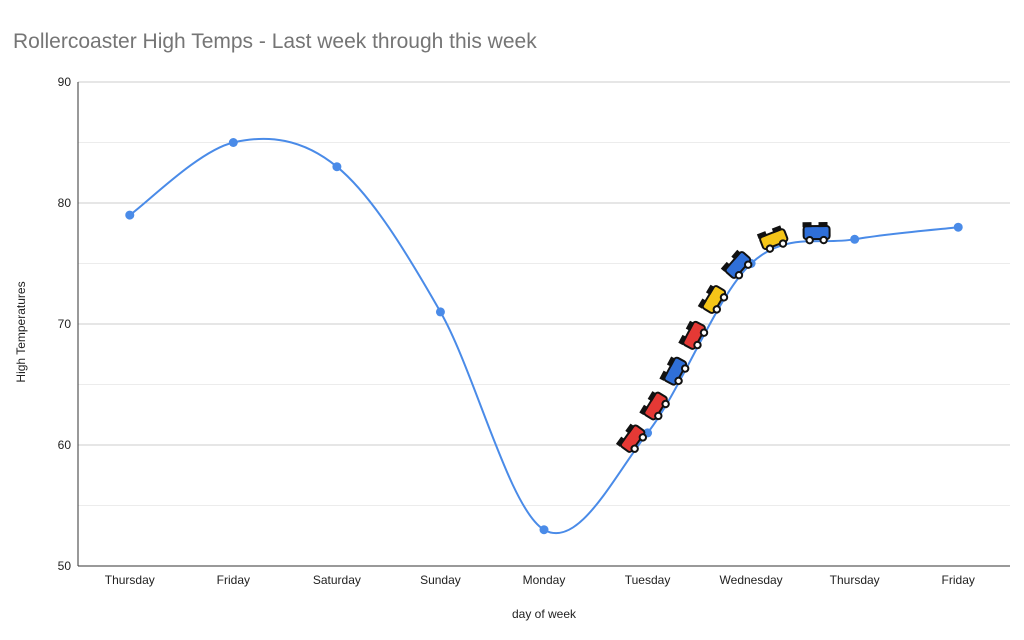 Image resolution: width=1024 pixels, height=640 pixels. I want to click on x-tick-label: Sunday, so click(440, 580).